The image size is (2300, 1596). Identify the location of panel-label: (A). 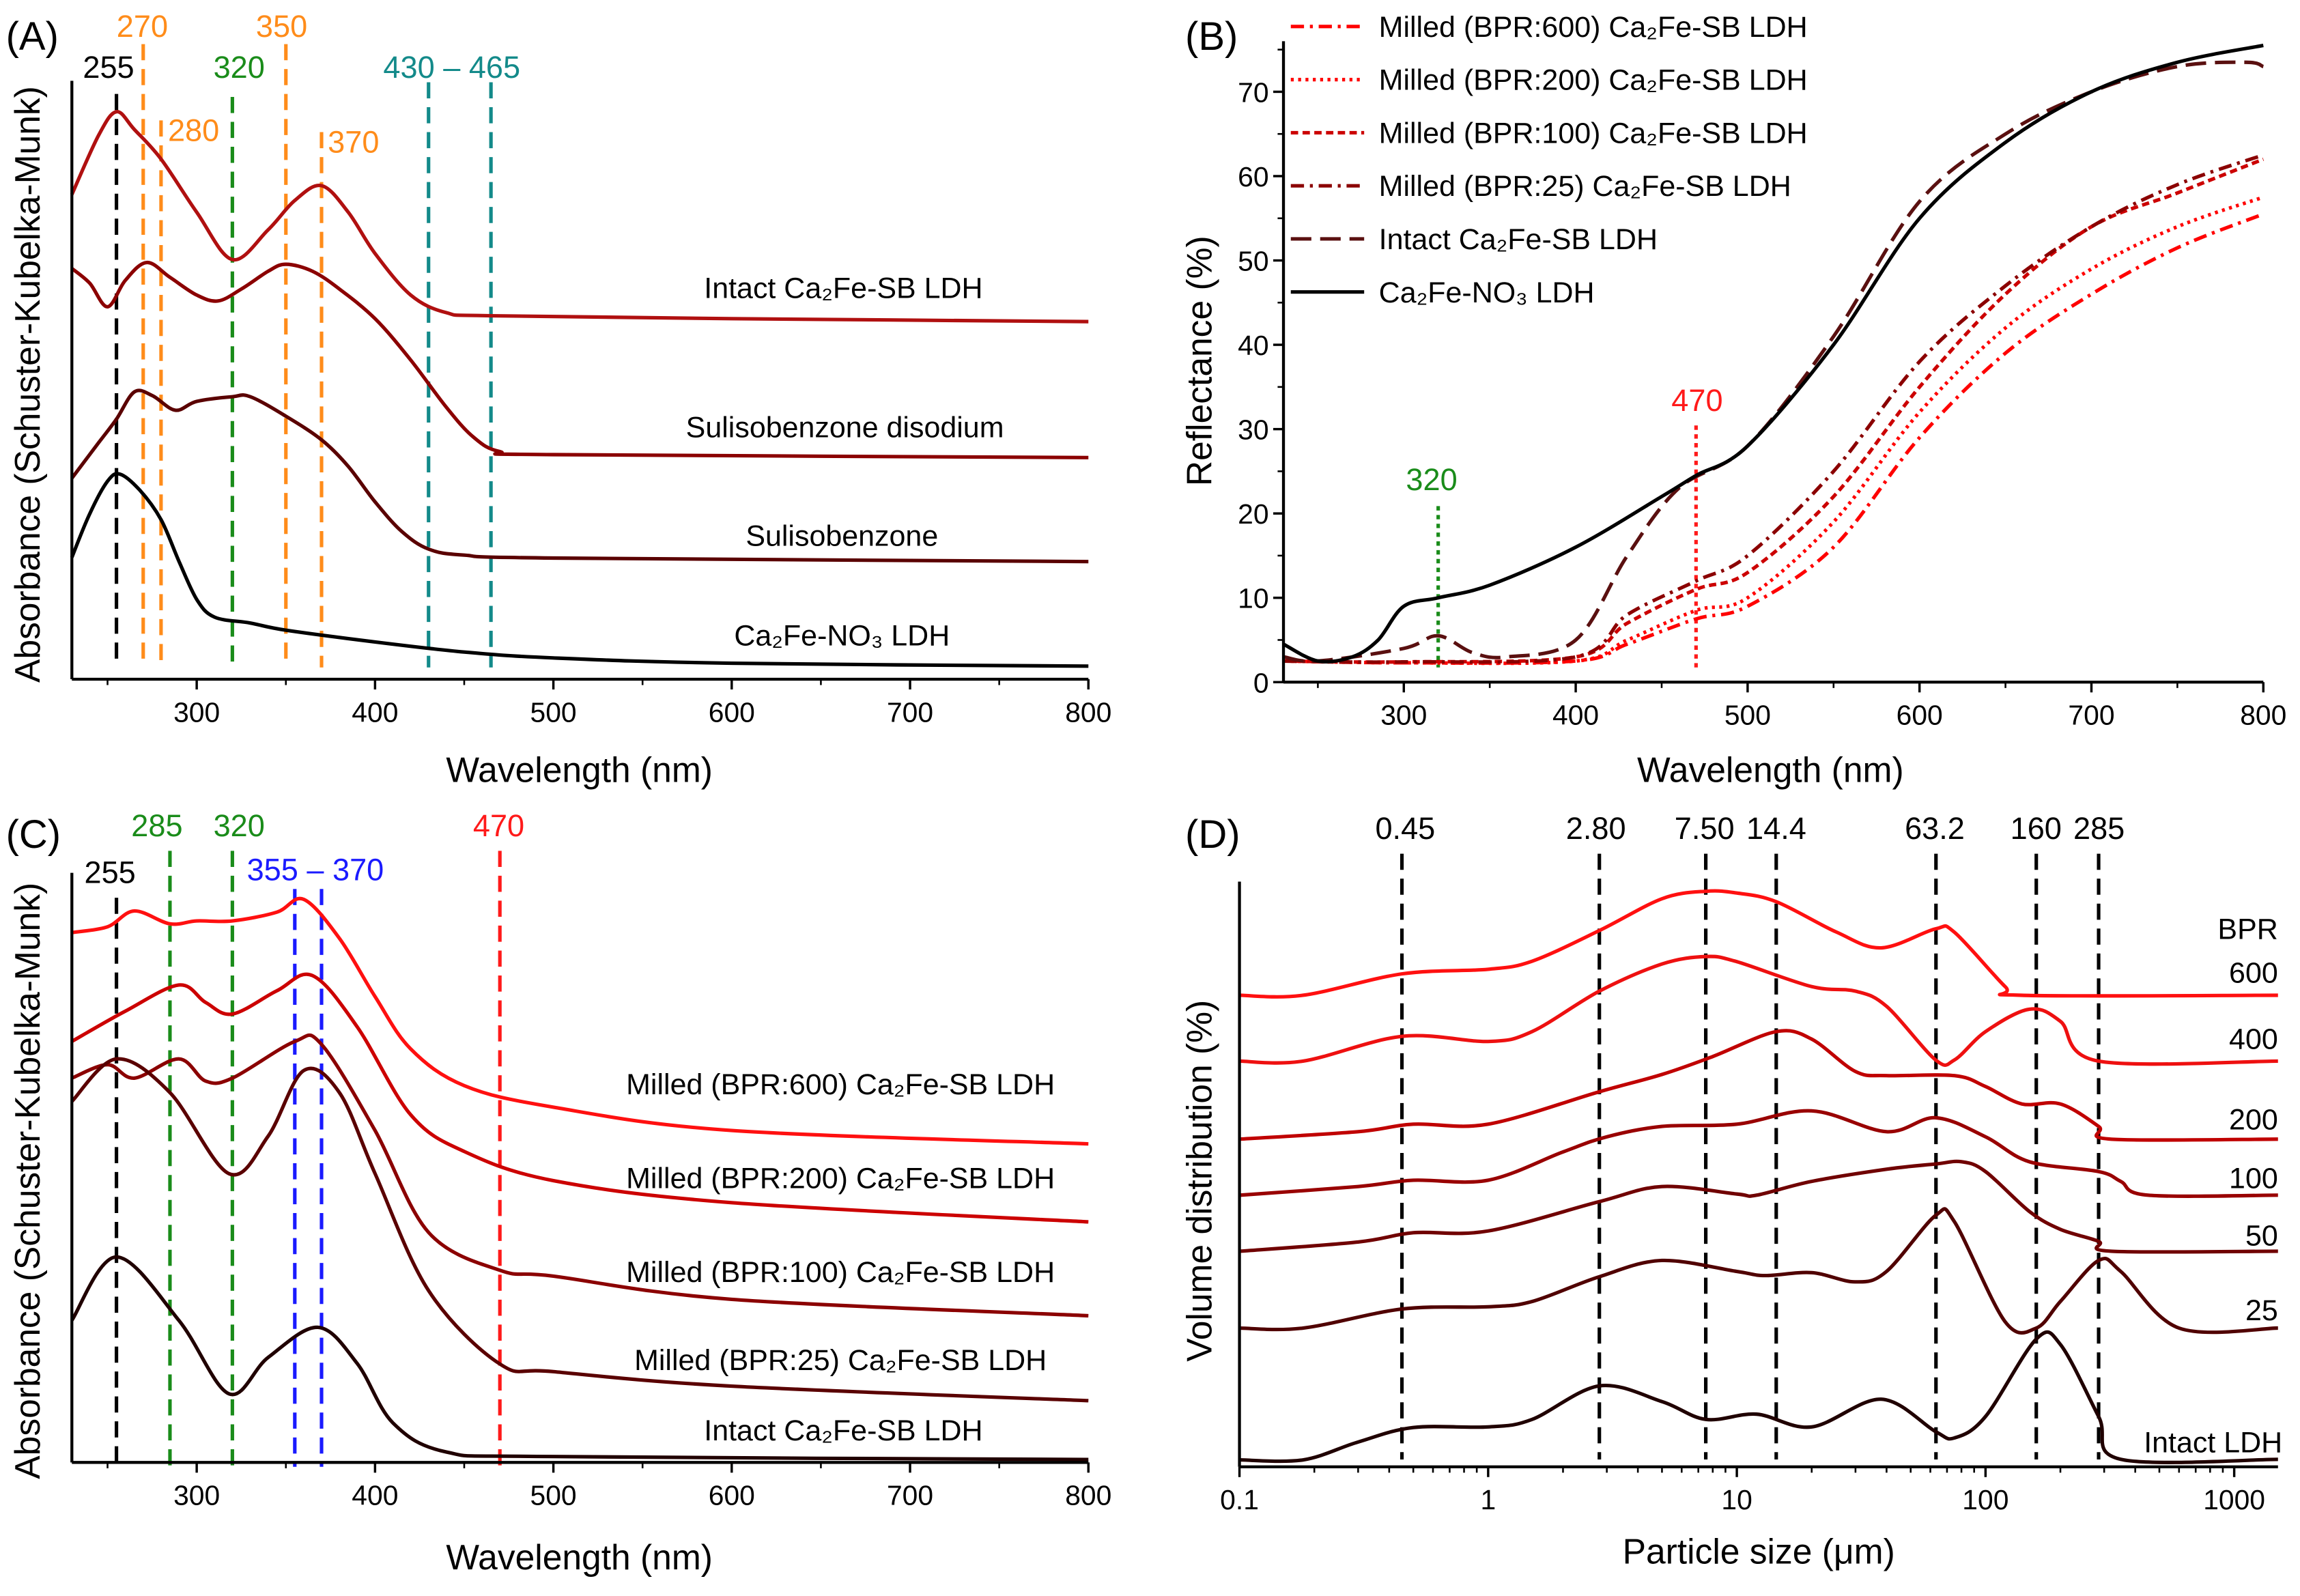
(32, 36).